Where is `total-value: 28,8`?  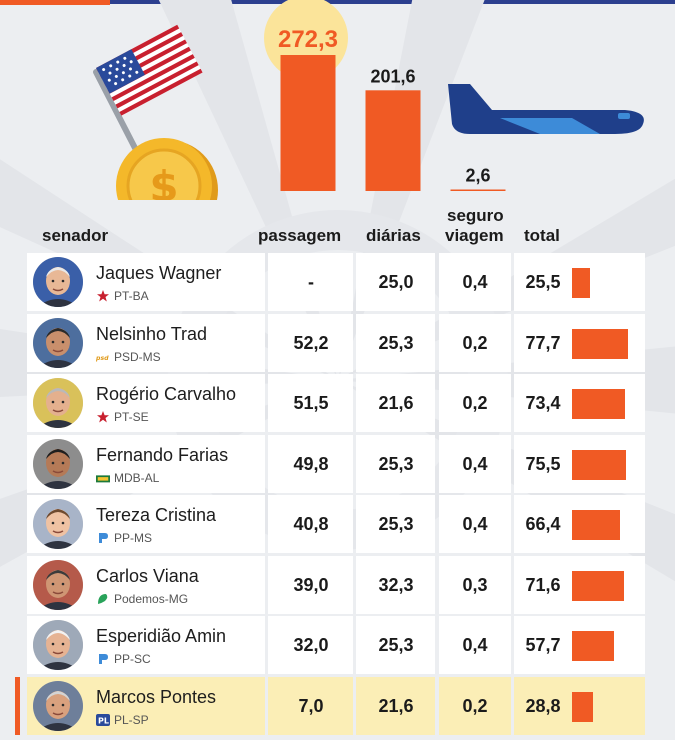 total-value: 28,8 is located at coordinates (543, 705).